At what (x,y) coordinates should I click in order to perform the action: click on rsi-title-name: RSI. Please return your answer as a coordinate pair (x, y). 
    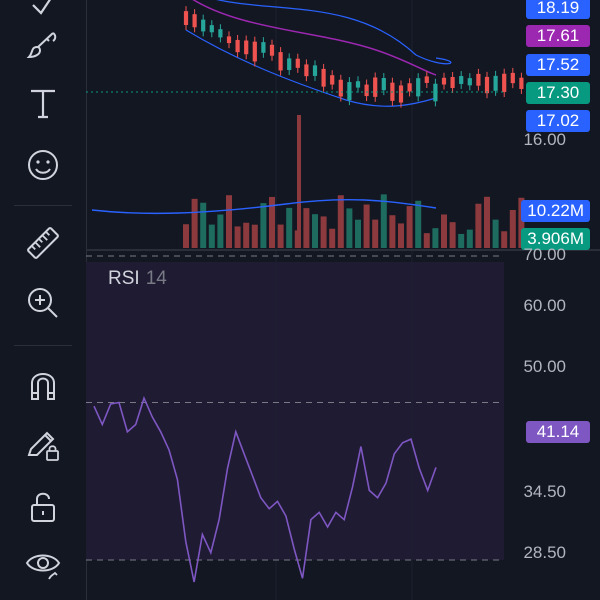
    Looking at the image, I should click on (124, 278).